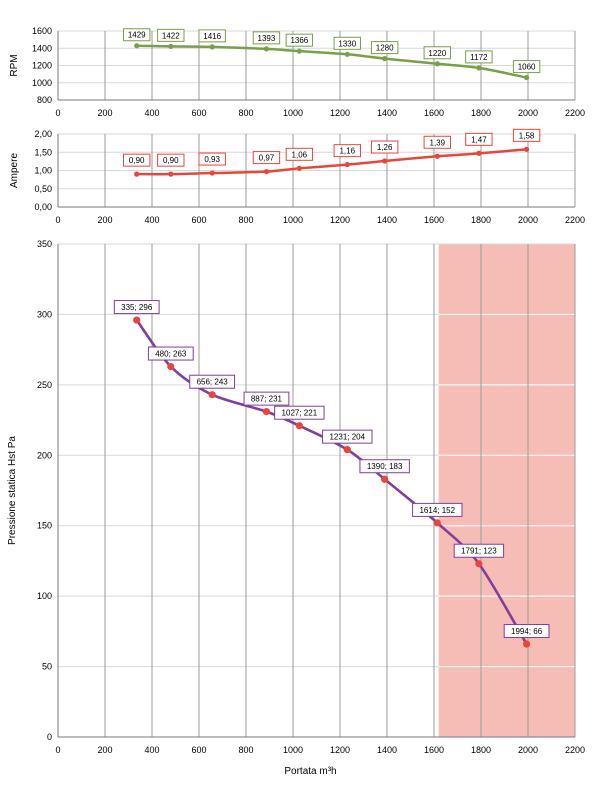 The width and height of the screenshot is (603, 796). Describe the element at coordinates (245, 750) in the screenshot. I see `x-tick-label: 800` at that location.